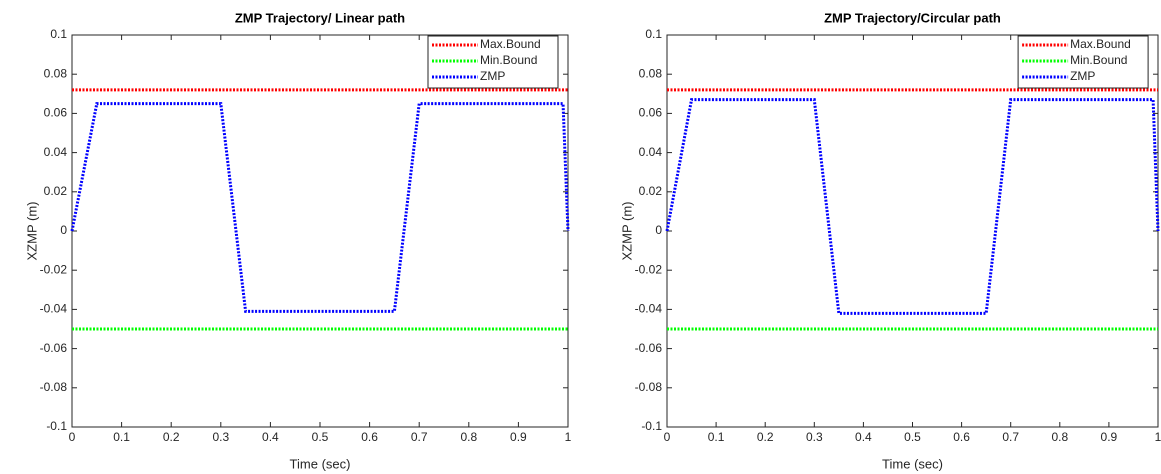  I want to click on chart-title: ZMP Trajectory/Circular path, so click(912, 17).